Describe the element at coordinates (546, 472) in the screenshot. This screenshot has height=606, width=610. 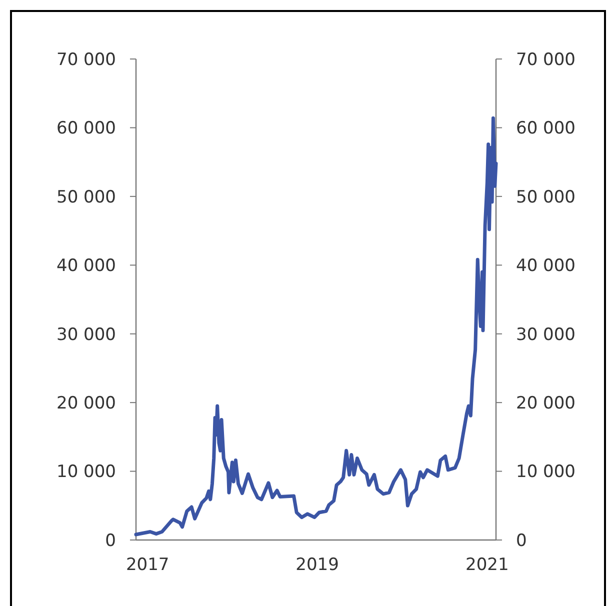
I see `y2-tick-label: 10 000` at that location.